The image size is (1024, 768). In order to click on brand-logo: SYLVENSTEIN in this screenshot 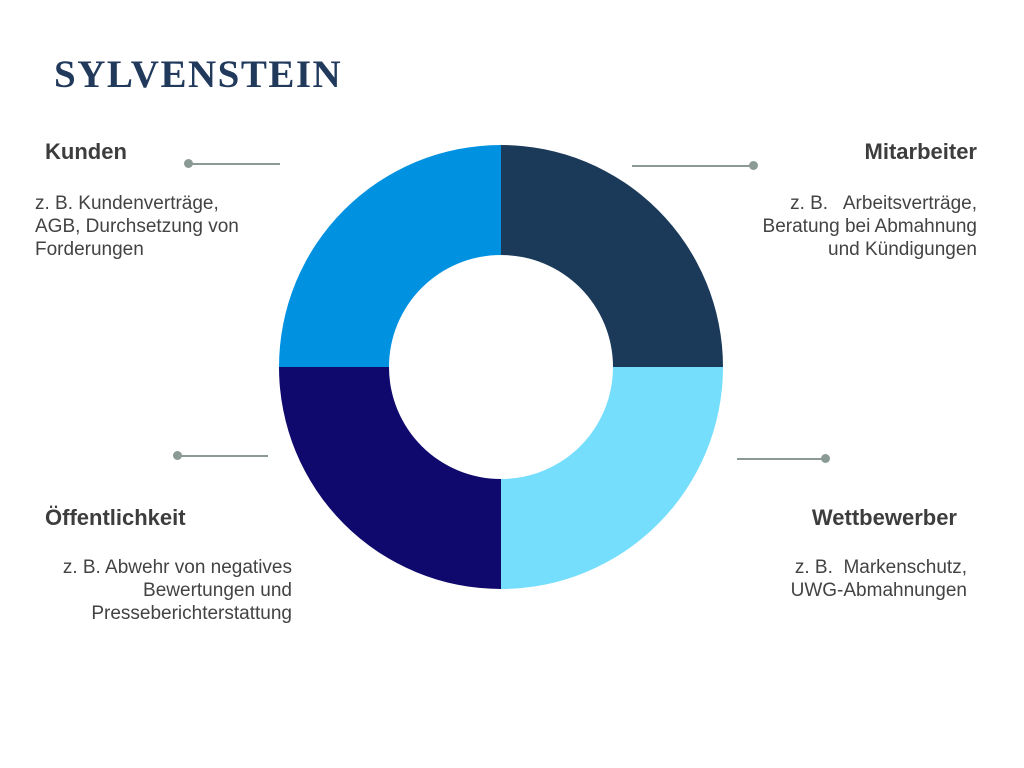, I will do `click(198, 74)`.